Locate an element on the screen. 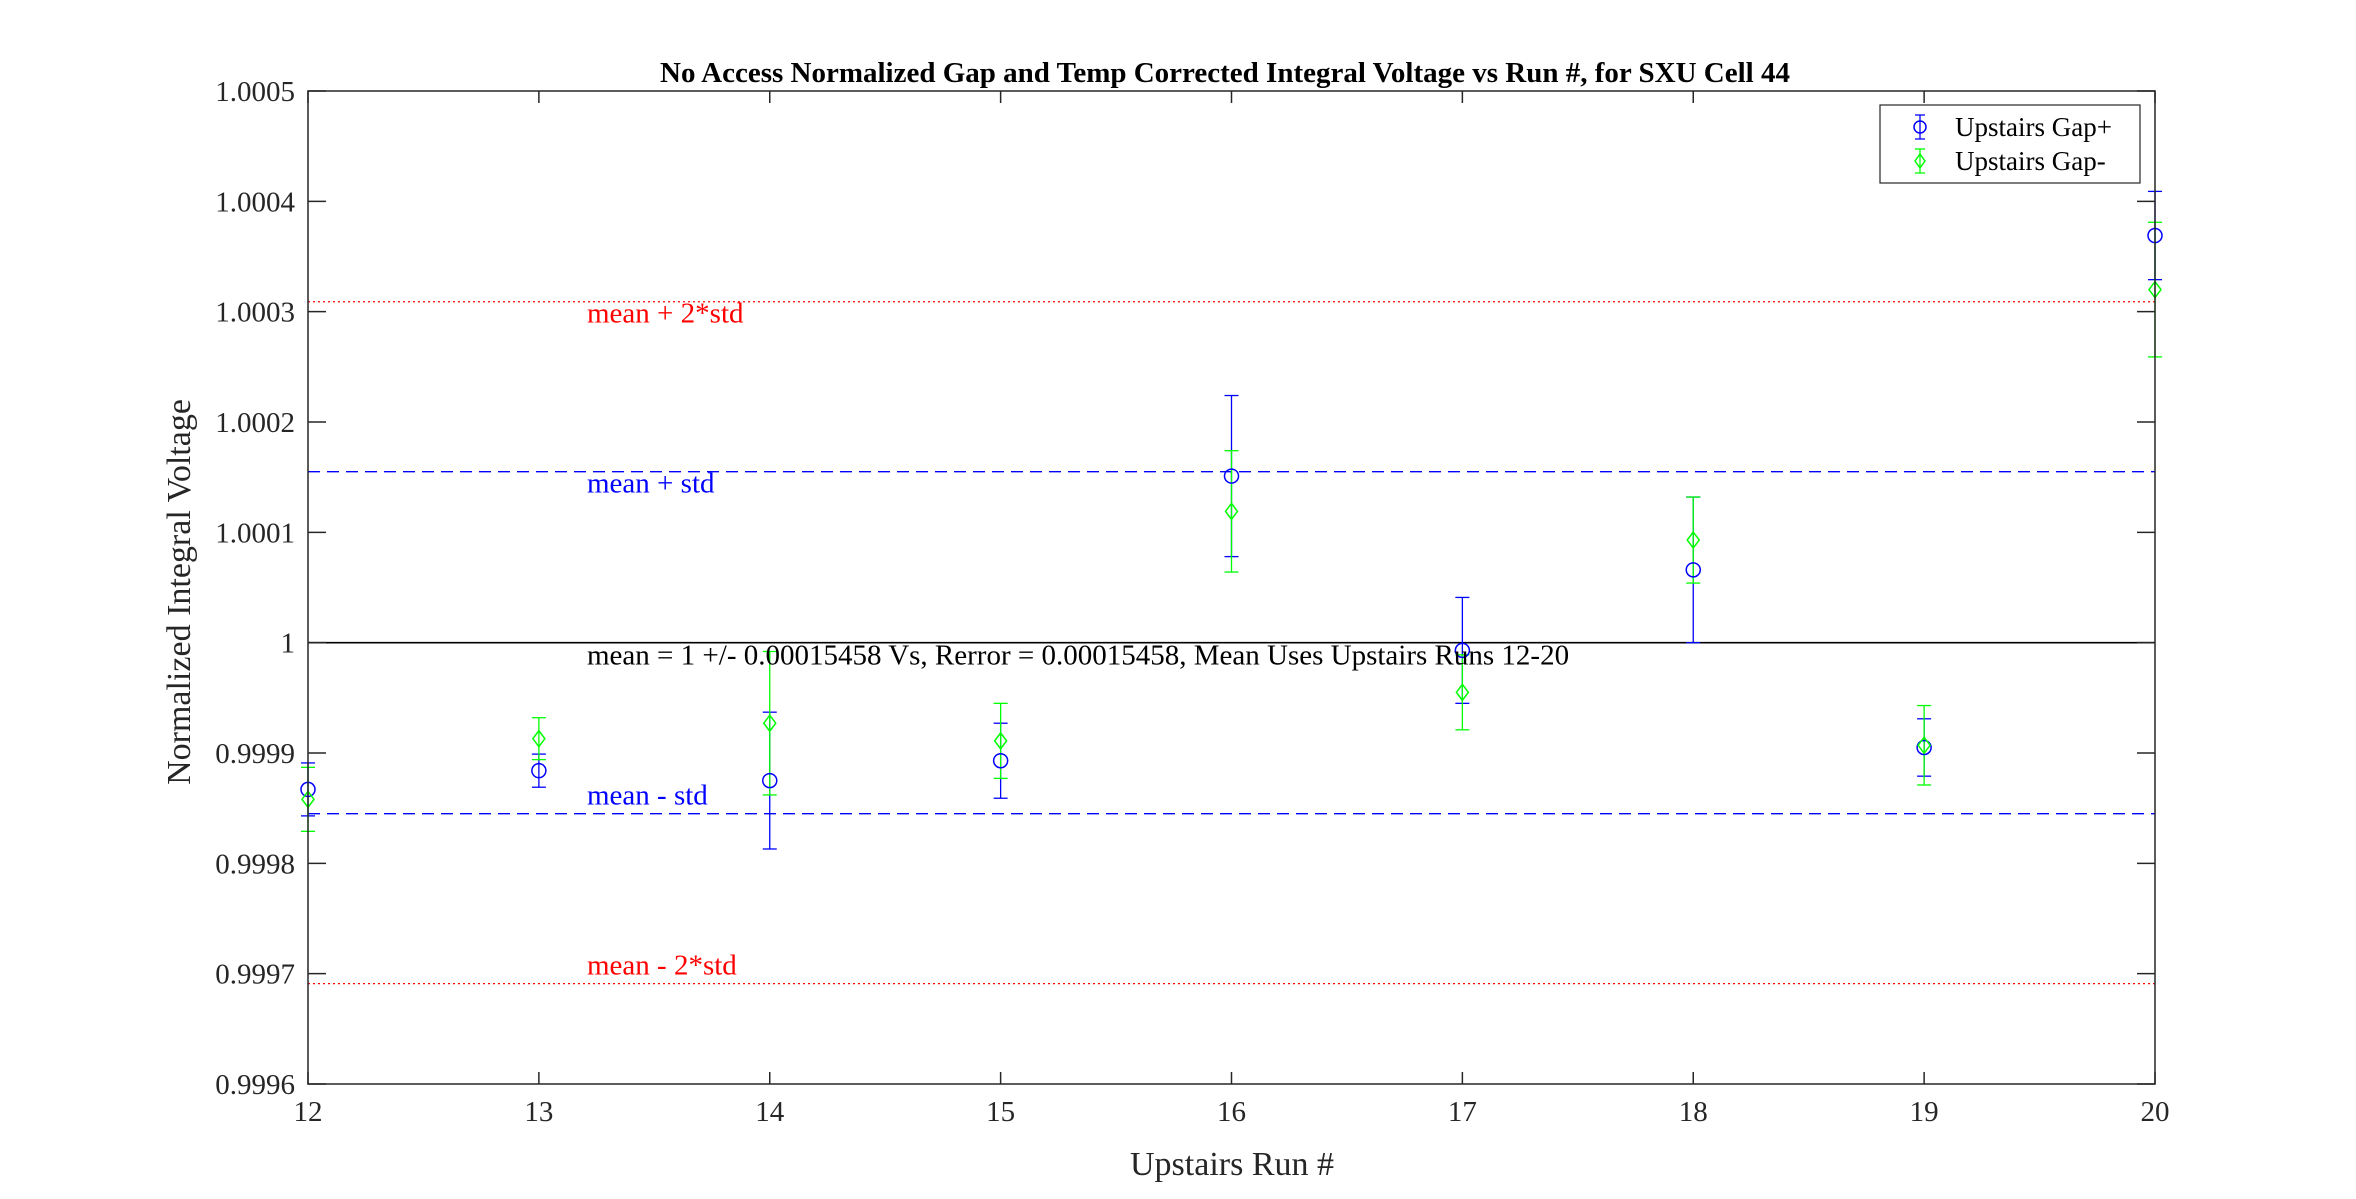 The height and width of the screenshot is (1199, 2356). y-tick-label-7: 1.0003 is located at coordinates (255, 313).